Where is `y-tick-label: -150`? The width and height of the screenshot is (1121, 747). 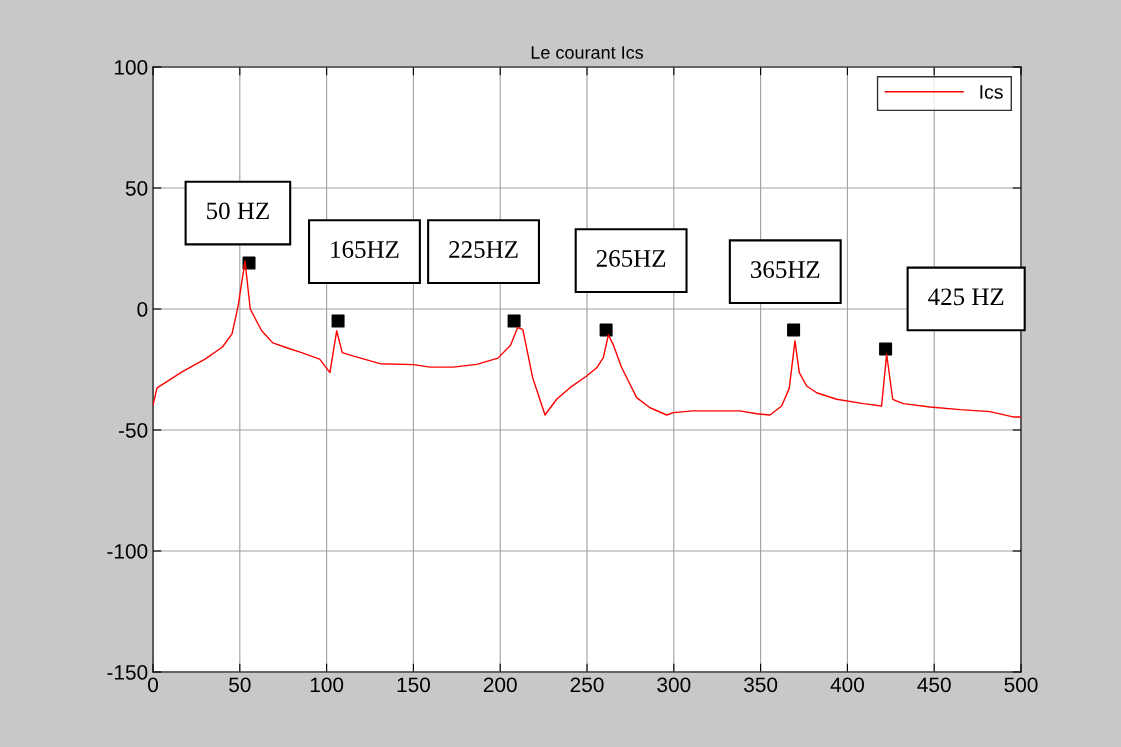
y-tick-label: -150 is located at coordinates (127, 672).